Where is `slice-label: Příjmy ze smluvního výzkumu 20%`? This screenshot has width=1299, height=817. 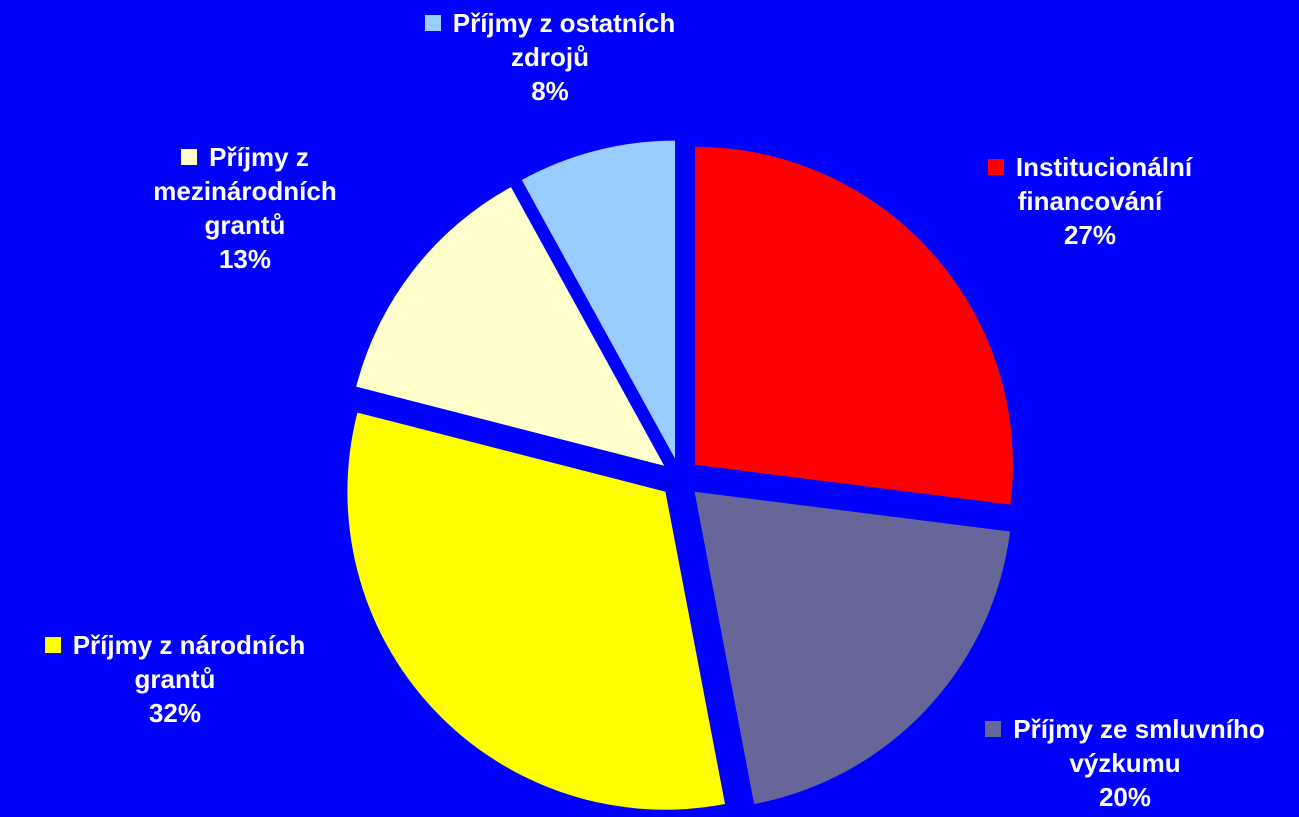 slice-label: Příjmy ze smluvního výzkumu 20% is located at coordinates (1125, 763).